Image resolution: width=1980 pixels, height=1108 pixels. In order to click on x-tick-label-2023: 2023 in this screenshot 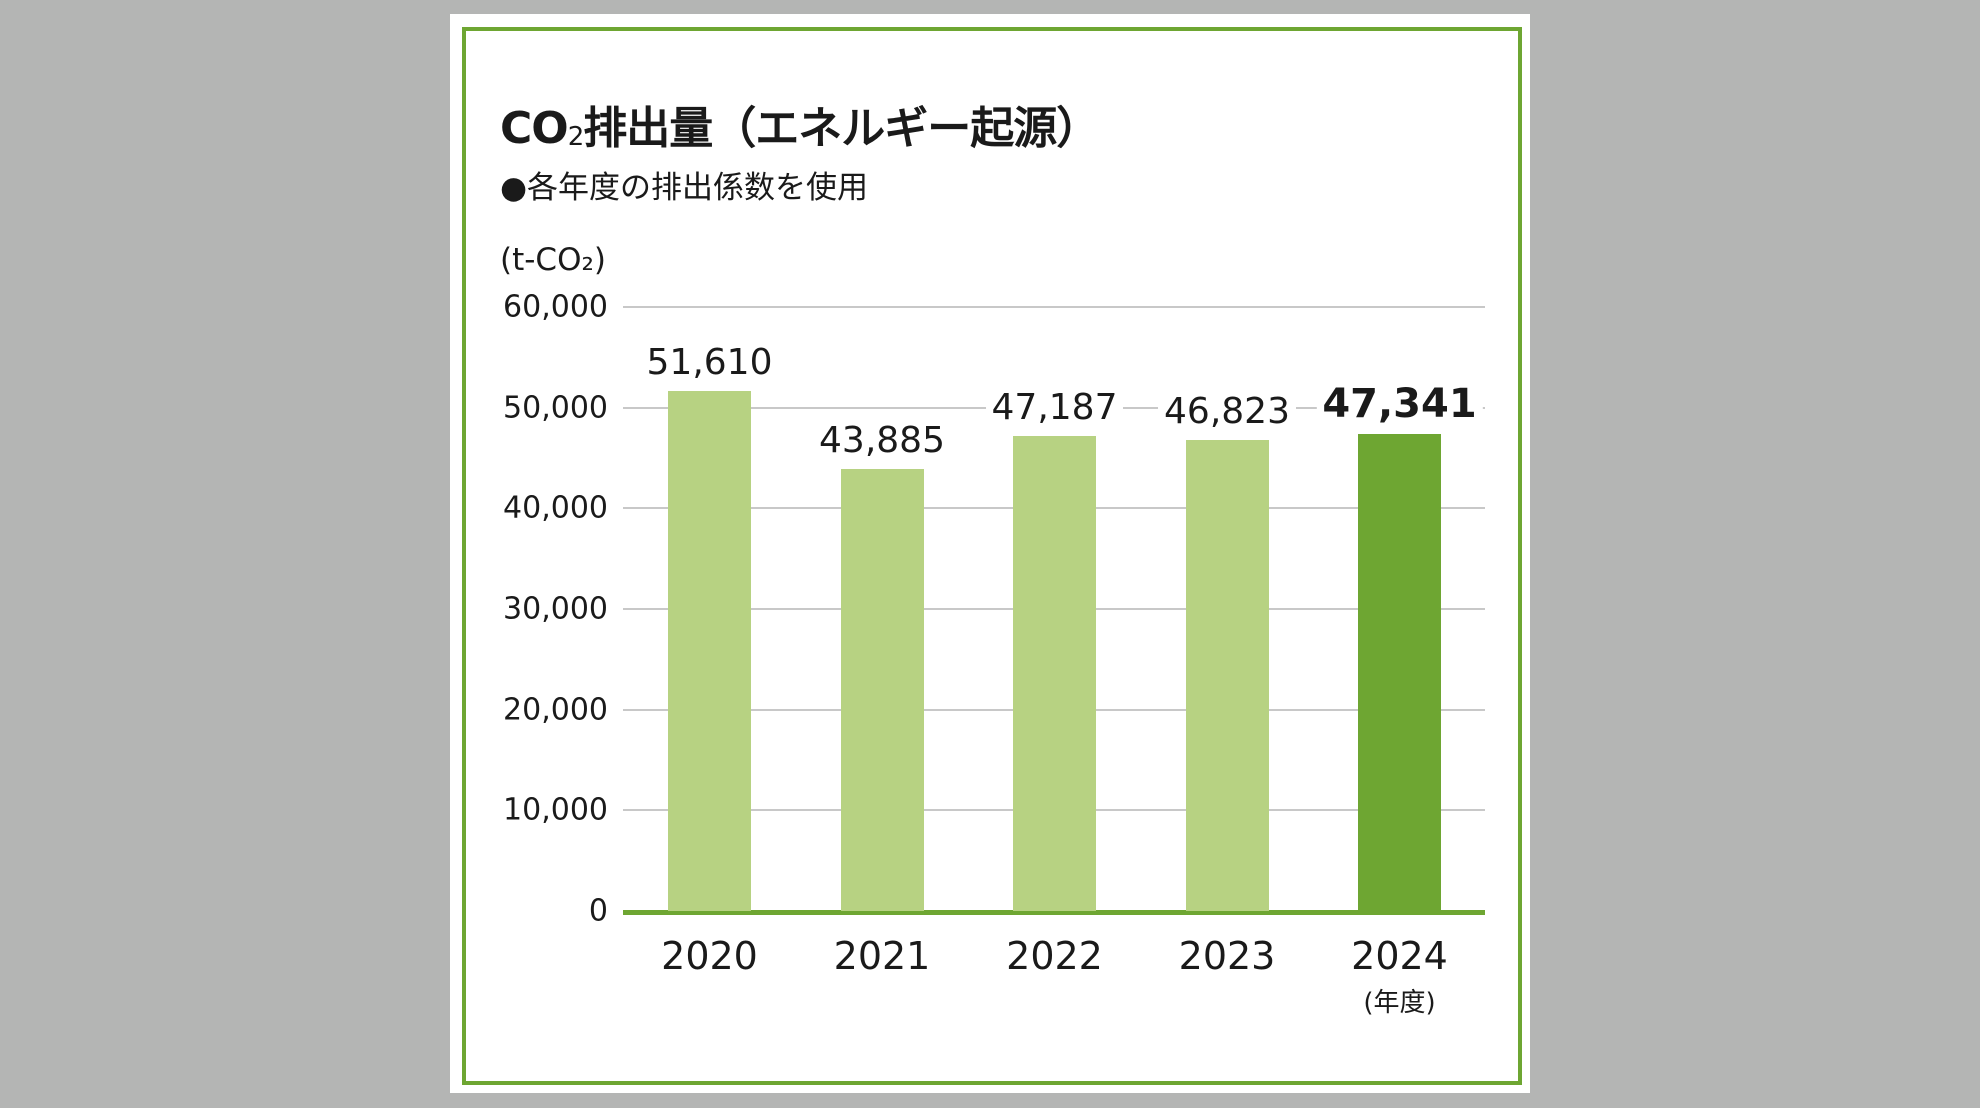, I will do `click(1227, 956)`.